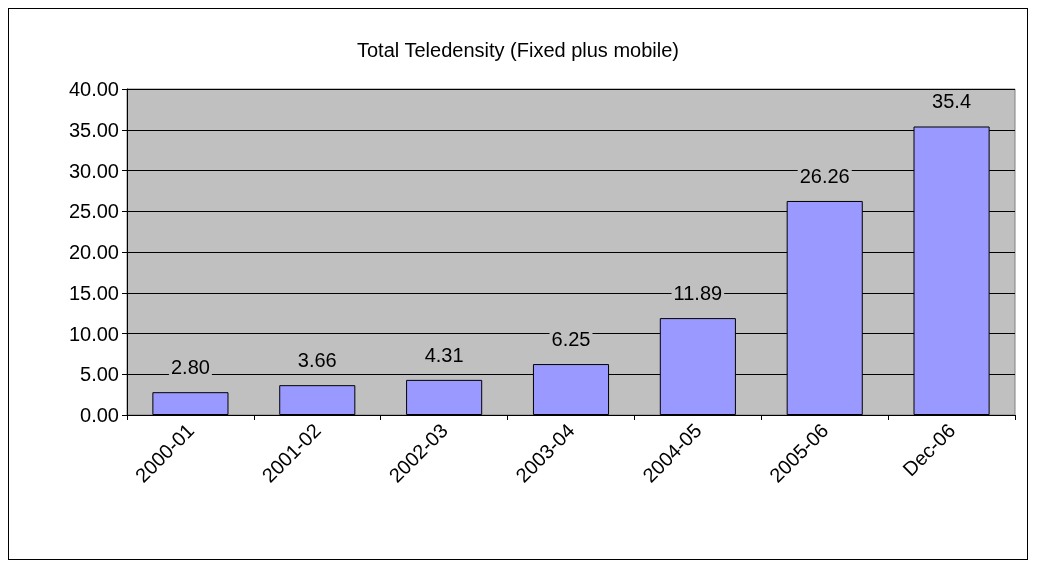 Image resolution: width=1037 pixels, height=569 pixels. I want to click on data-label: 11.89, so click(698, 293).